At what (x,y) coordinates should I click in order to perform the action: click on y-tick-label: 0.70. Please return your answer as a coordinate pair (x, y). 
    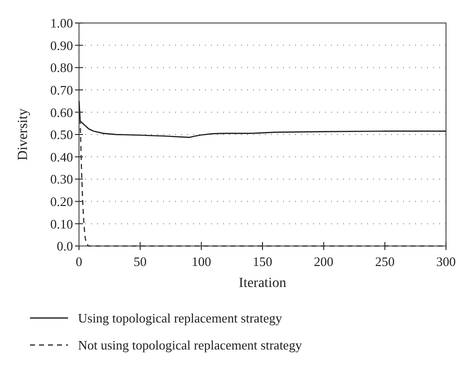
    Looking at the image, I should click on (61, 90).